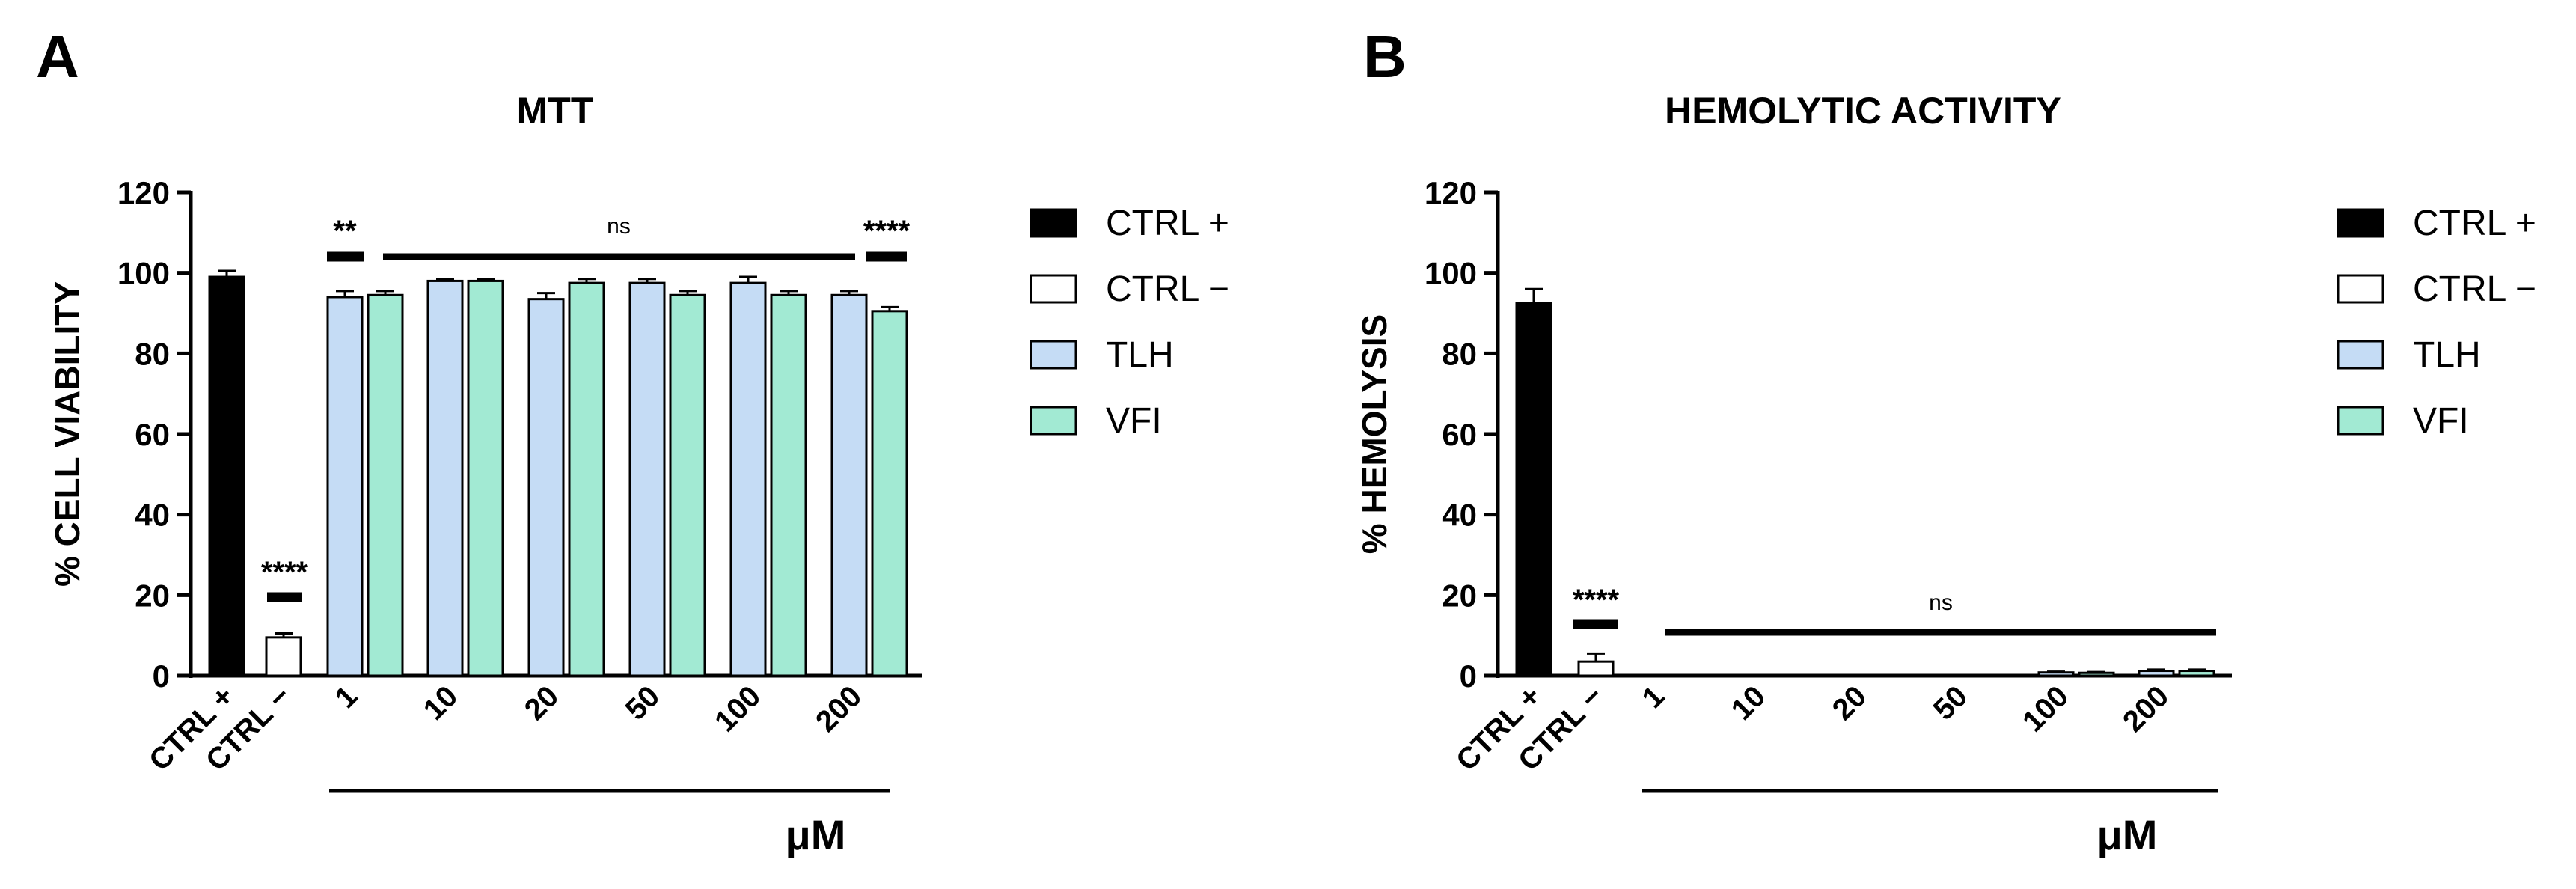 This screenshot has width=2576, height=889. Describe the element at coordinates (1385, 56) in the screenshot. I see `panel-letter-b: B` at that location.